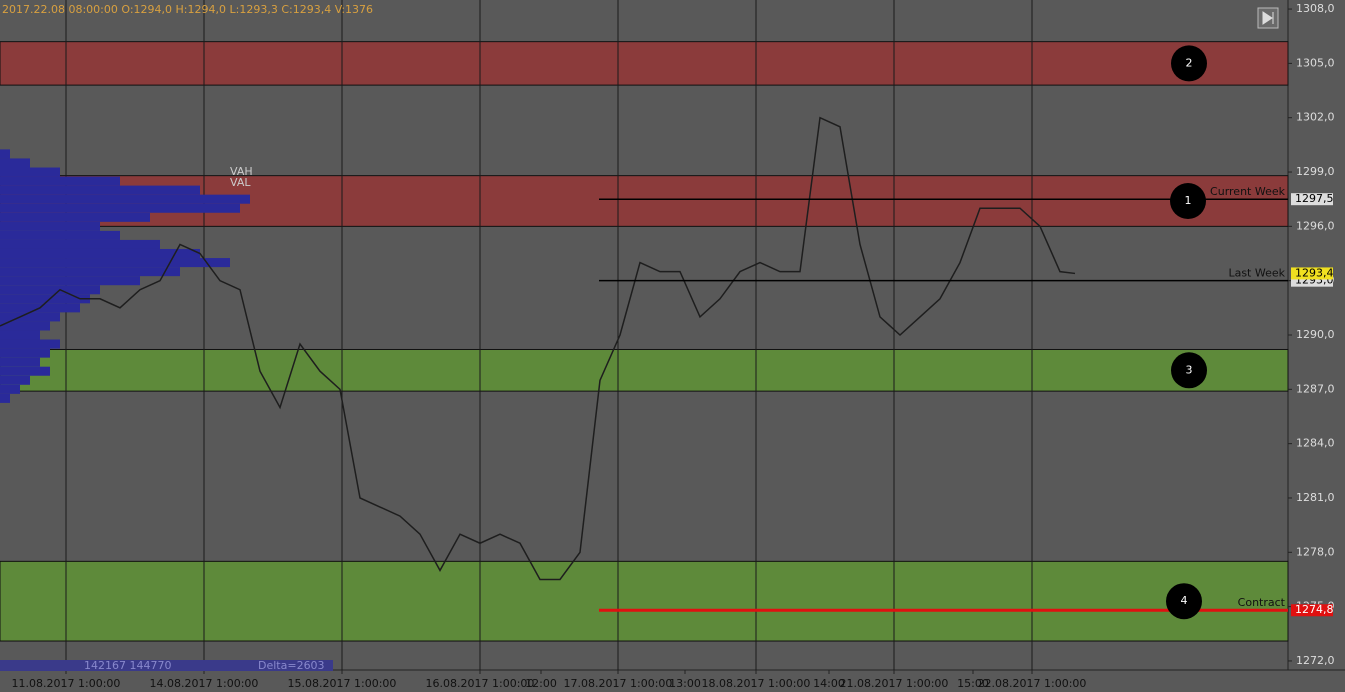 This screenshot has height=692, width=1345. Describe the element at coordinates (241, 171) in the screenshot. I see `vah: VAH` at that location.